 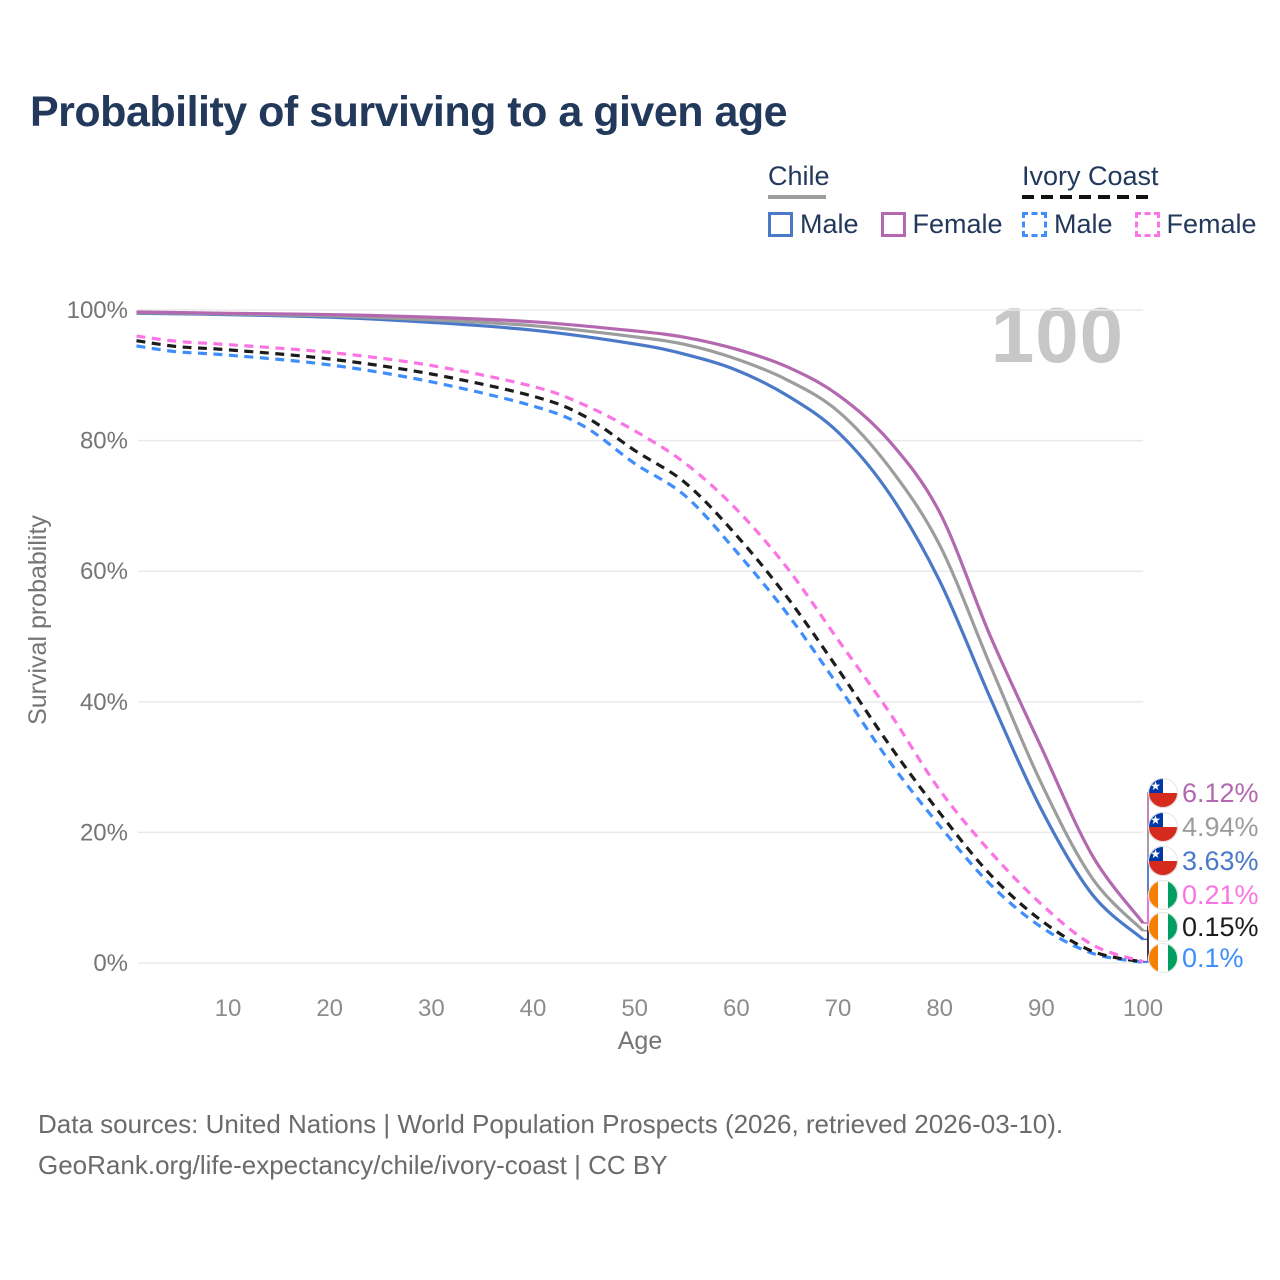 I want to click on y-axis-title: Survival probability, so click(x=38, y=620).